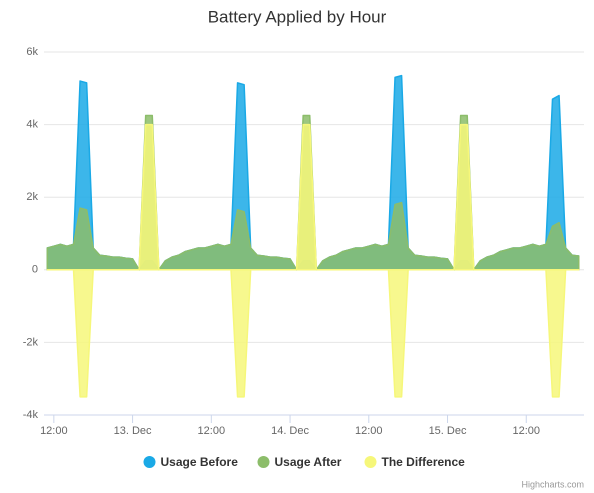 This screenshot has width=594, height=493. Describe the element at coordinates (31, 342) in the screenshot. I see `y-tick-label: -2k` at that location.